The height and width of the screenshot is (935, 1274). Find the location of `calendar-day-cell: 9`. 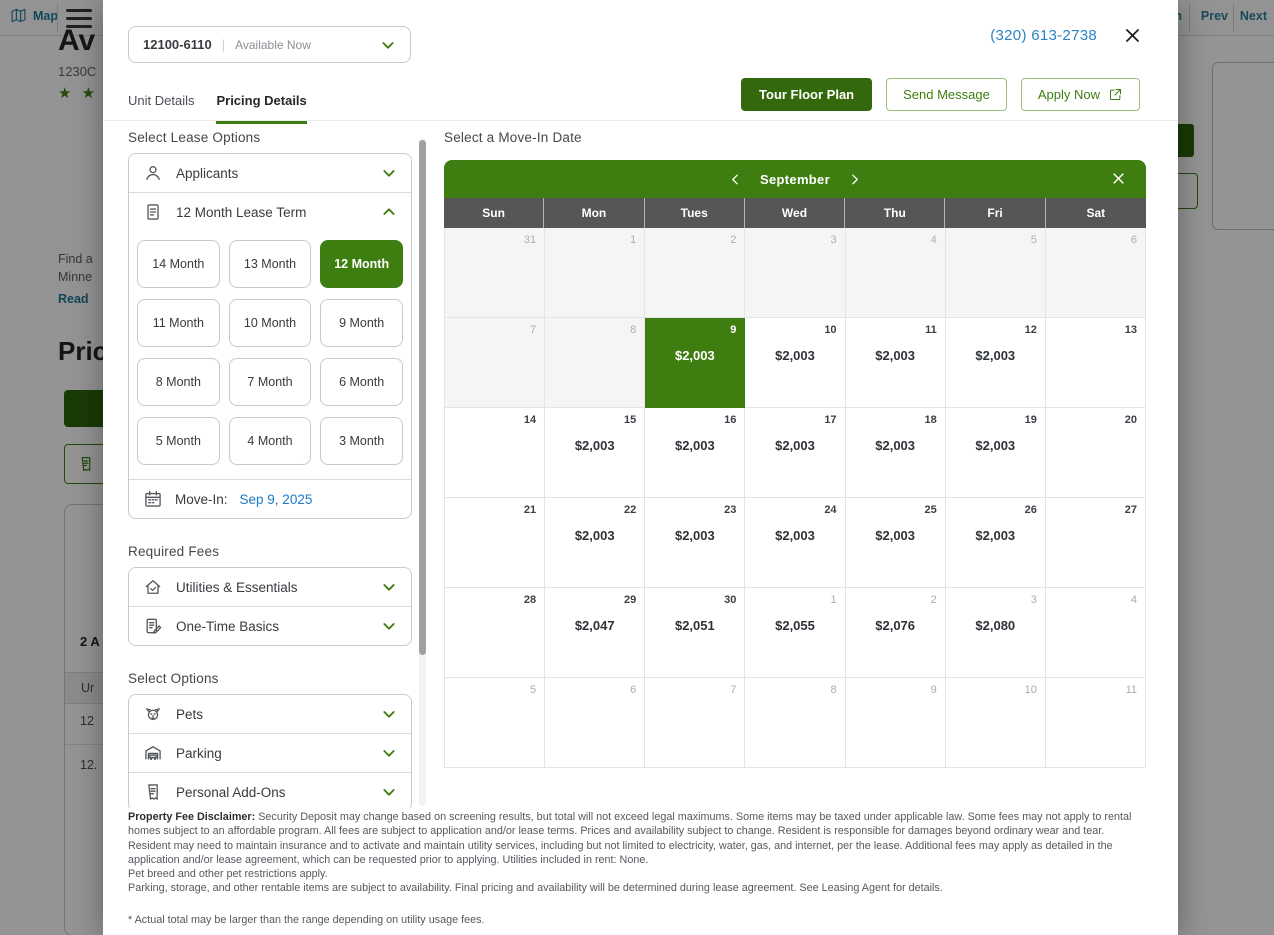

calendar-day-cell: 9 is located at coordinates (895, 723).